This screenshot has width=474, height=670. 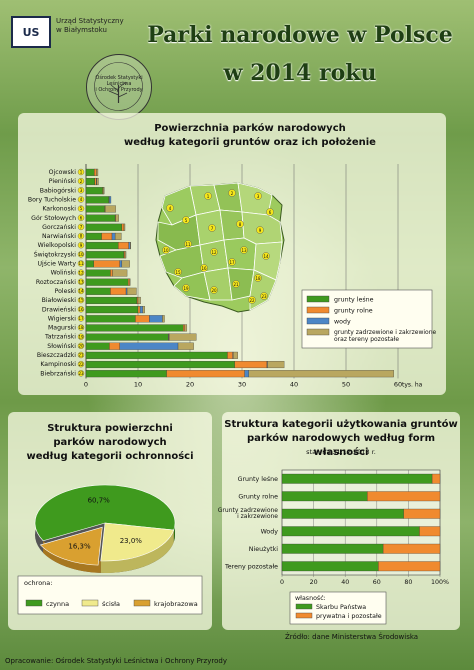 I want to click on pie-slice, so click(x=105, y=513).